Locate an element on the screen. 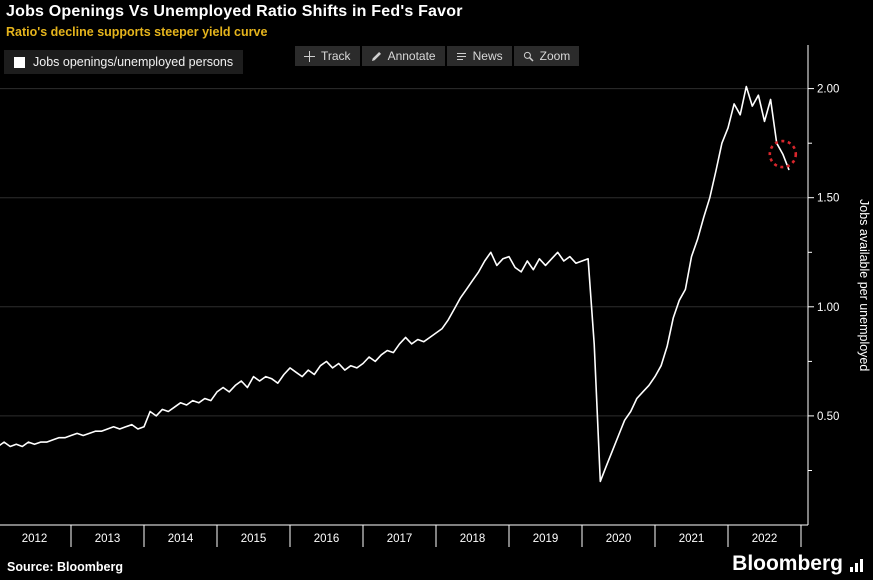 The image size is (873, 580). crosshair-icon is located at coordinates (309, 56).